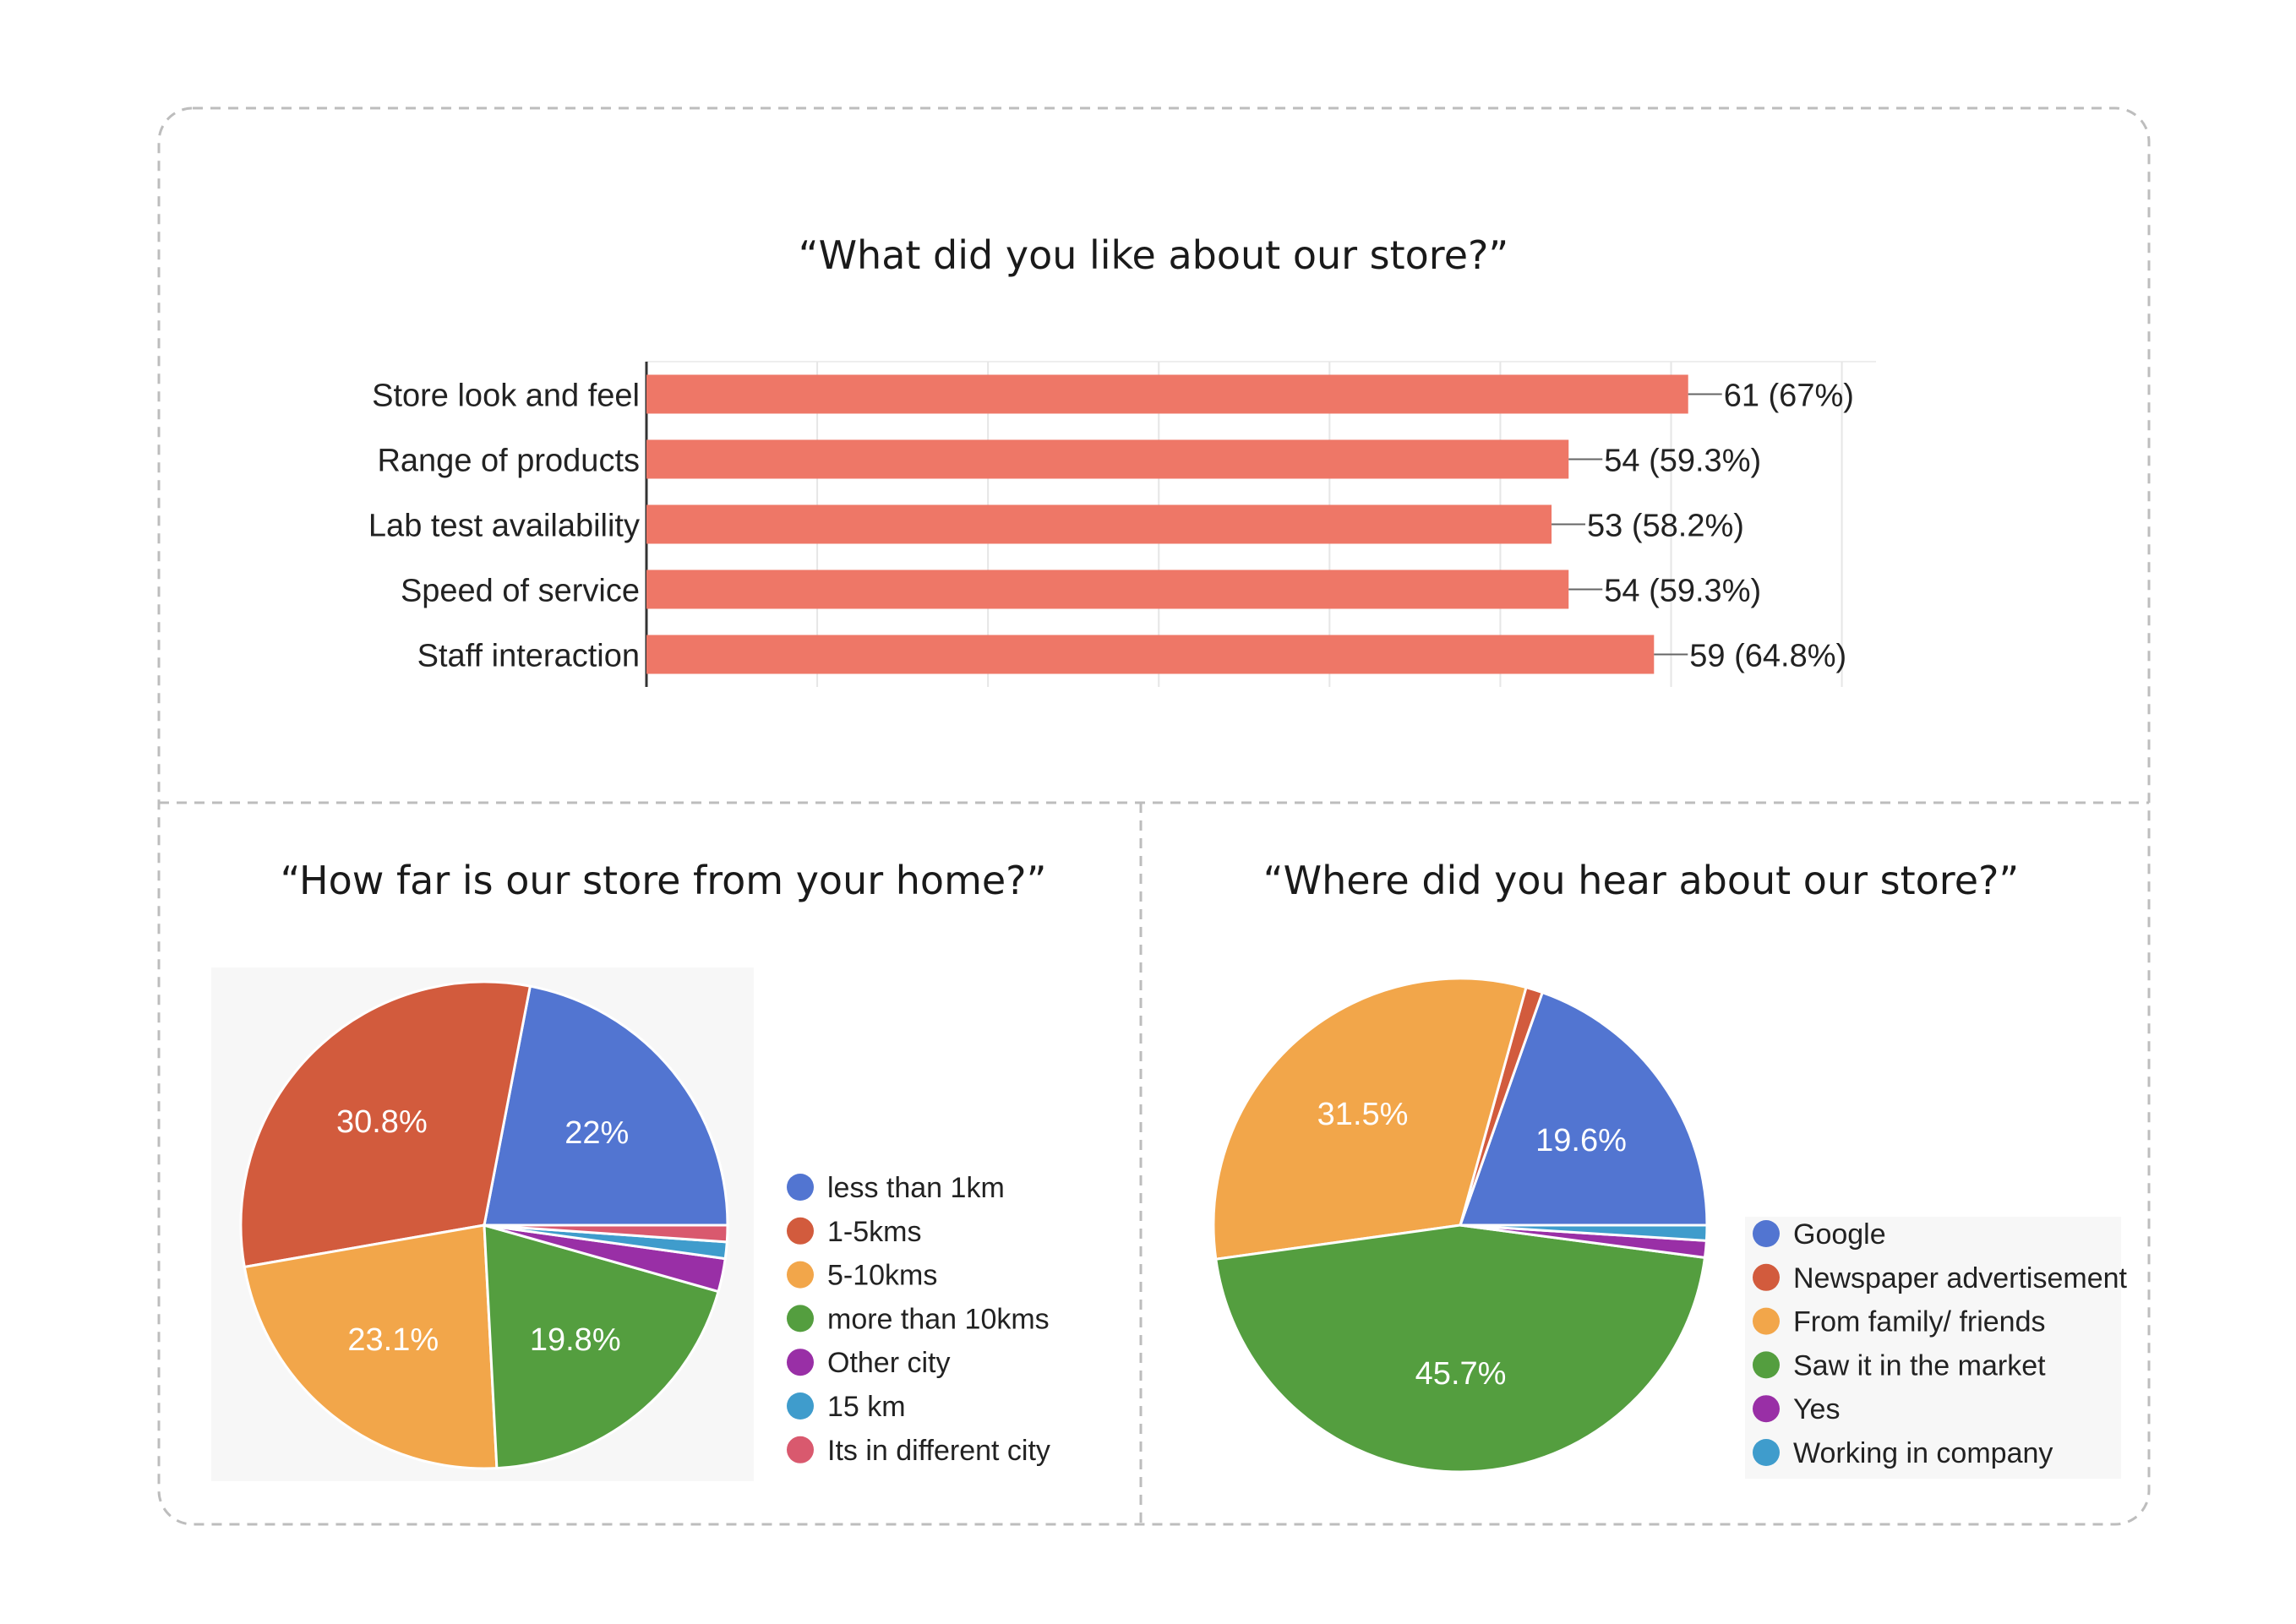 The width and height of the screenshot is (2296, 1624). What do you see at coordinates (938, 1451) in the screenshot?
I see `legend-label-its-in-different-city: Its in different city` at bounding box center [938, 1451].